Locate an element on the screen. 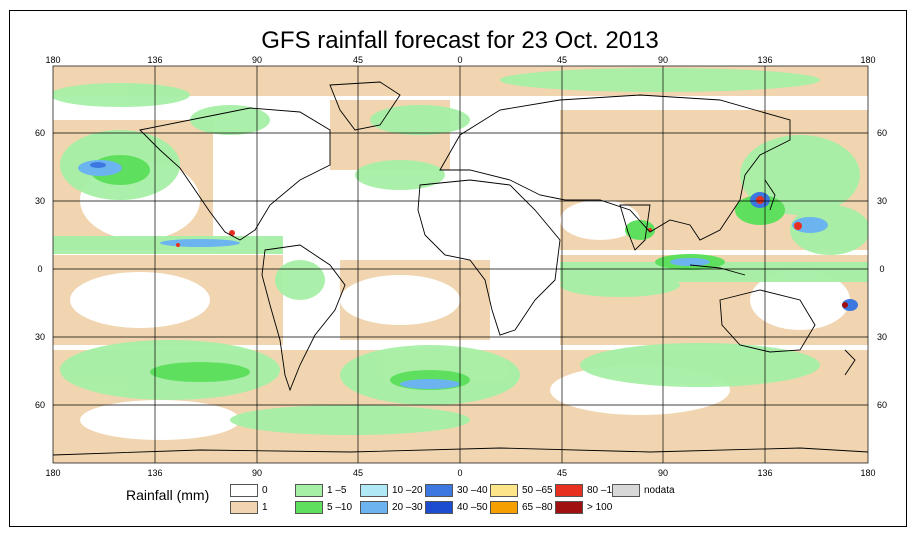  lon-ticks-bottom: 180 136 90 45 0 45 90 136 180 is located at coordinates (460, 473).